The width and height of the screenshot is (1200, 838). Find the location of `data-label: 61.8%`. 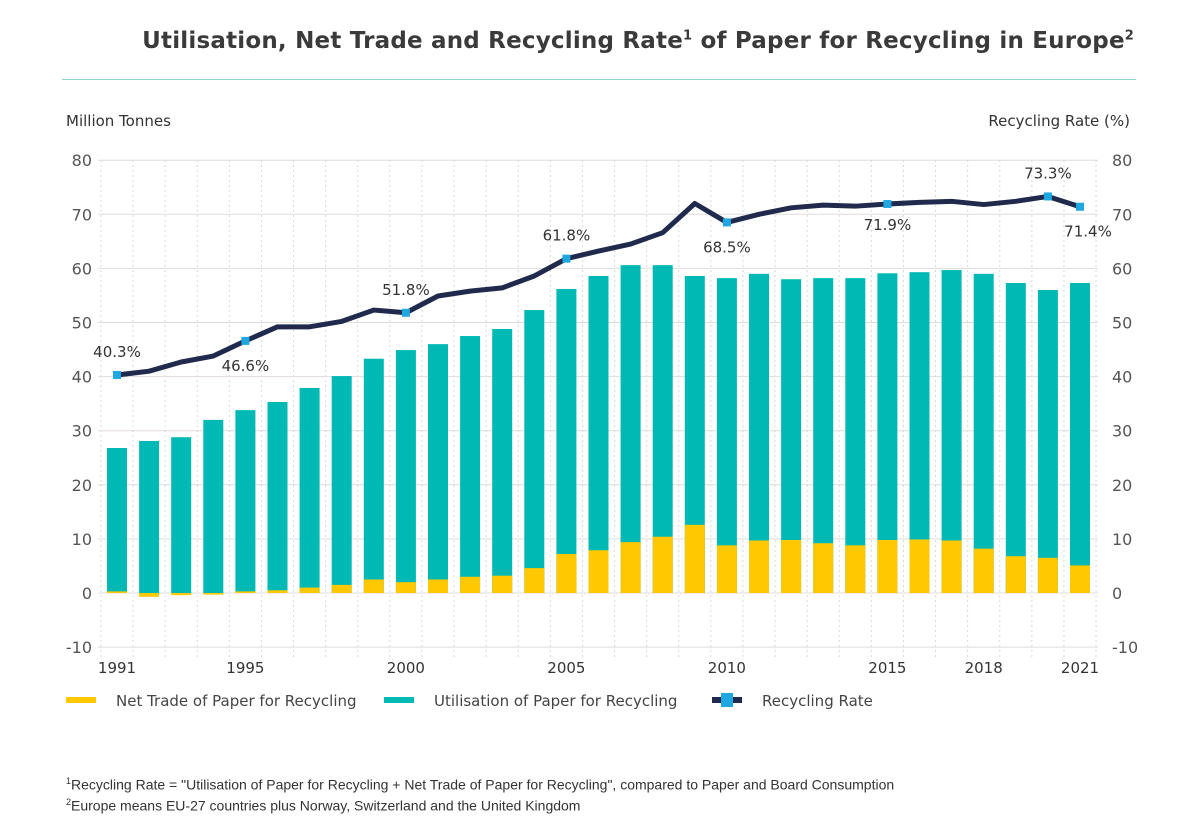

data-label: 61.8% is located at coordinates (567, 236).